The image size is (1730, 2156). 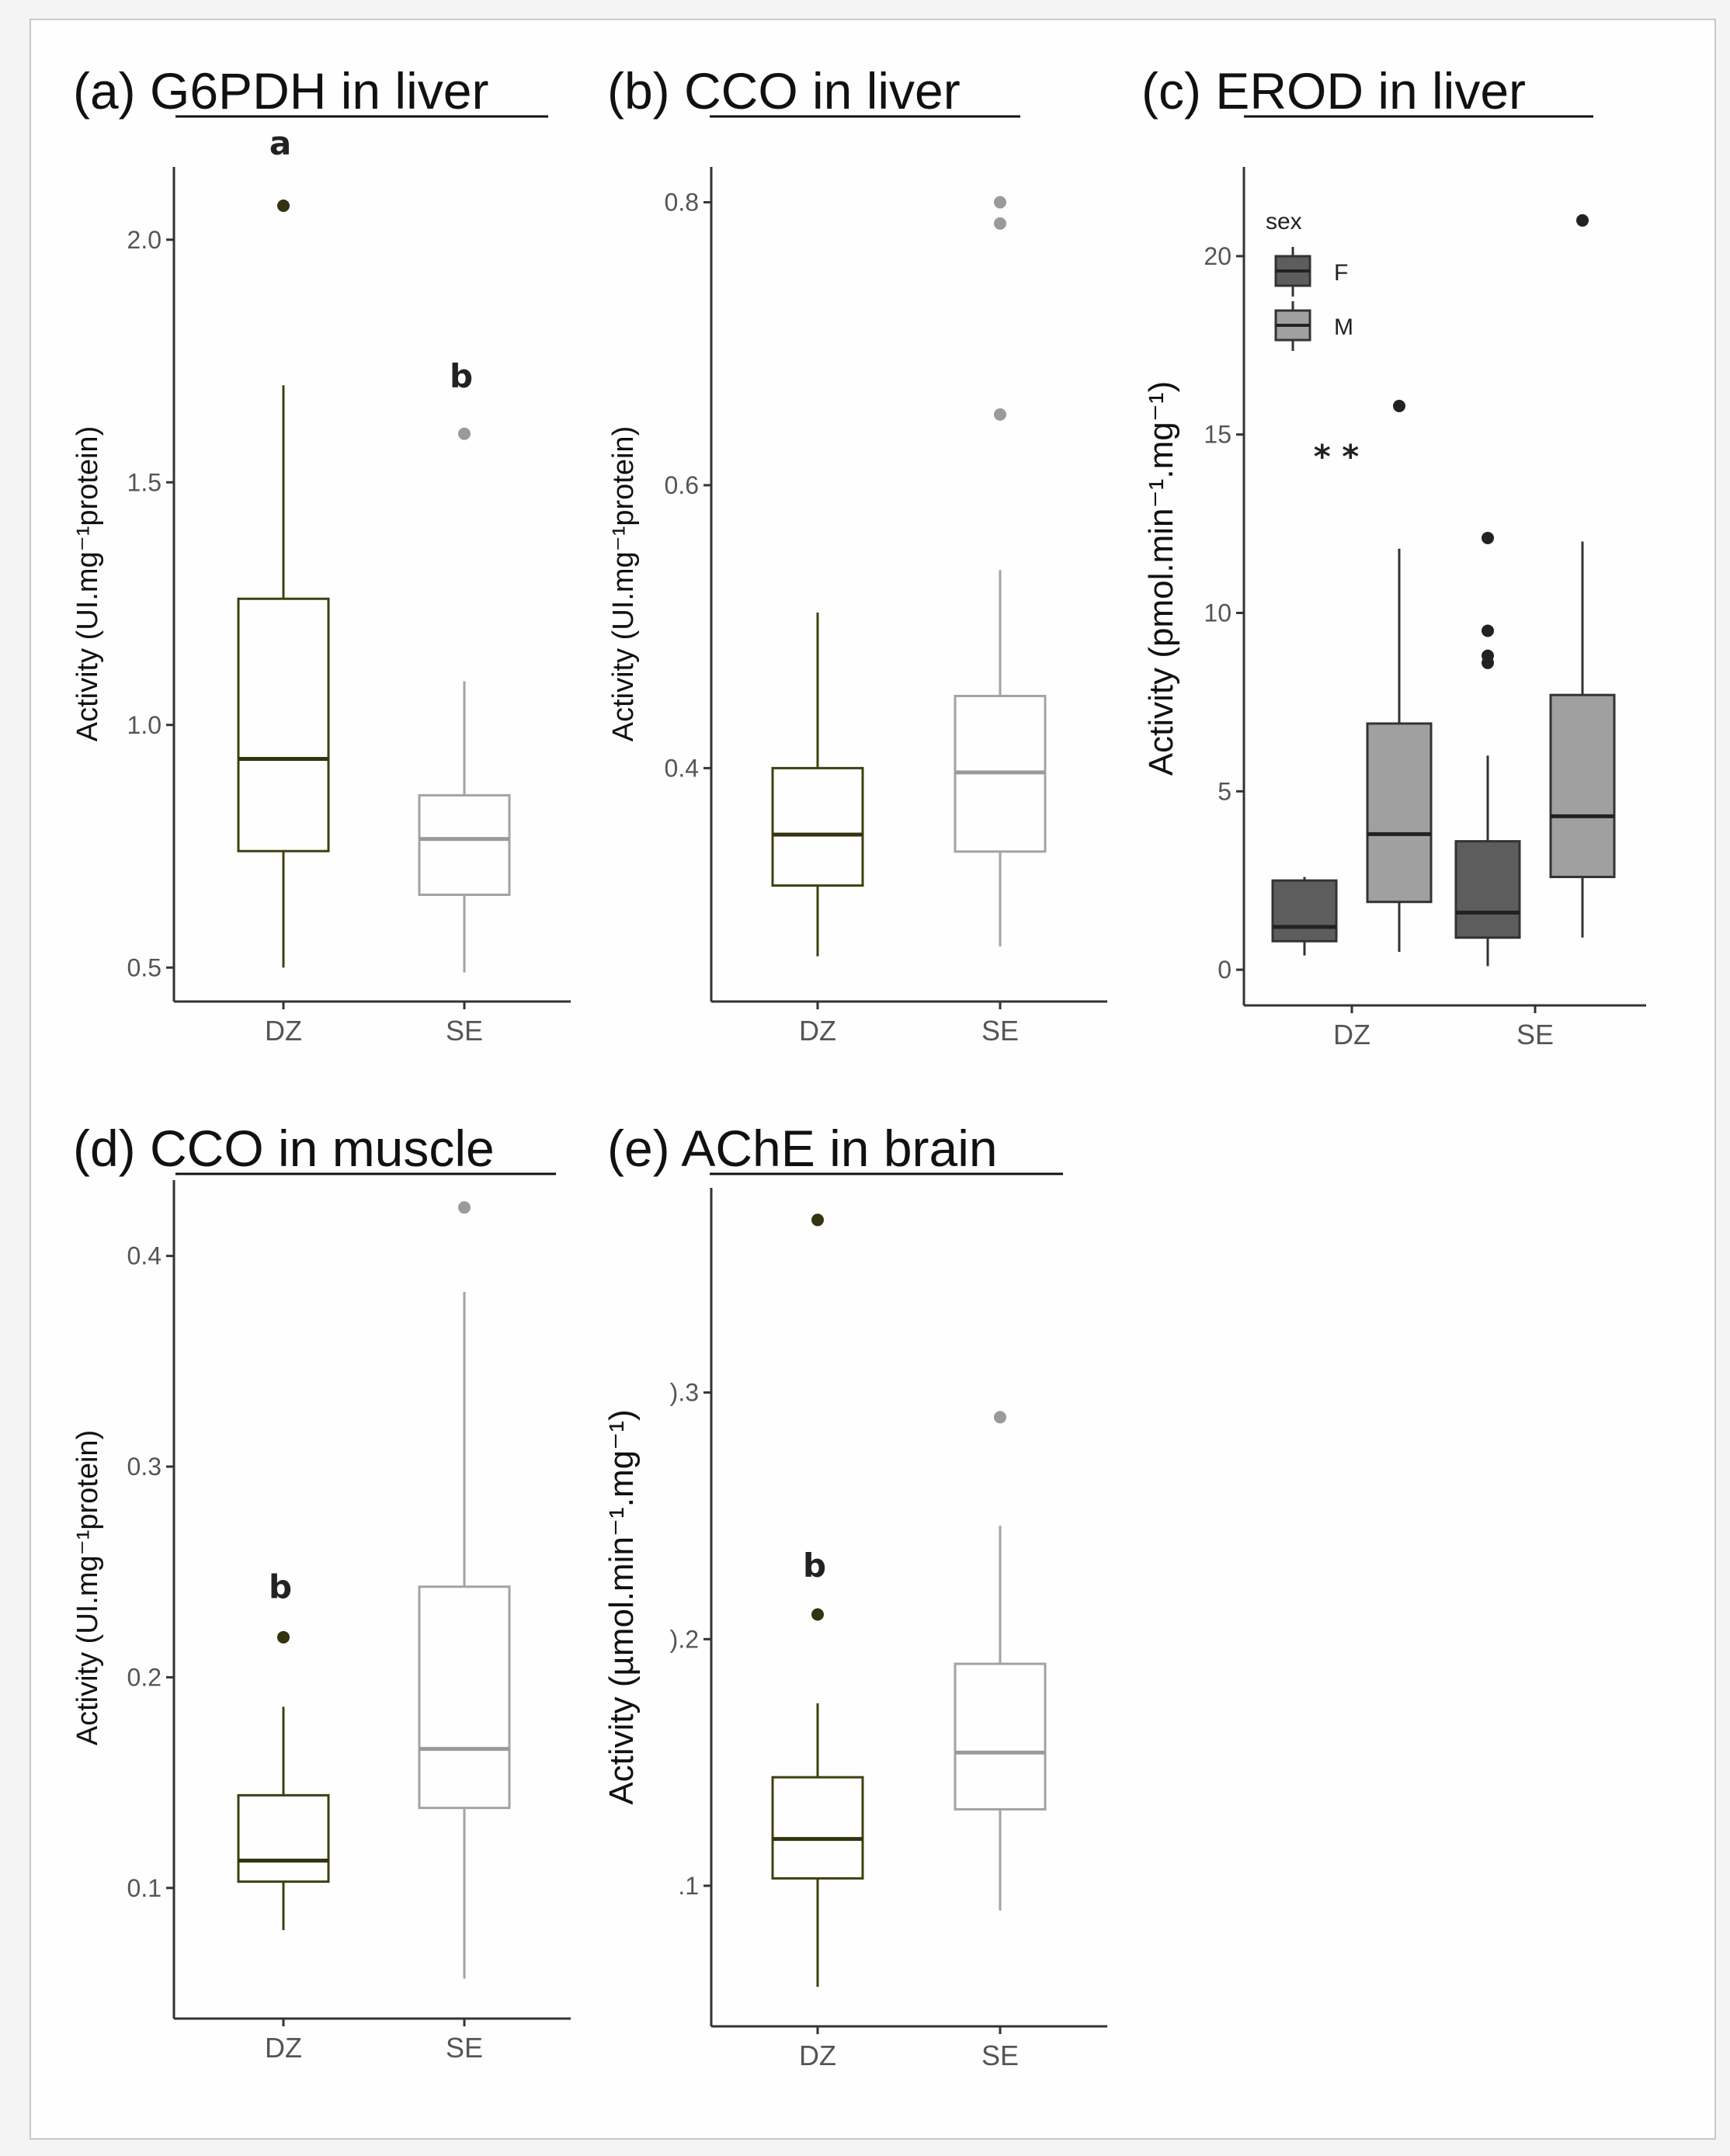 I want to click on significance-annotation: * *, so click(x=1337, y=456).